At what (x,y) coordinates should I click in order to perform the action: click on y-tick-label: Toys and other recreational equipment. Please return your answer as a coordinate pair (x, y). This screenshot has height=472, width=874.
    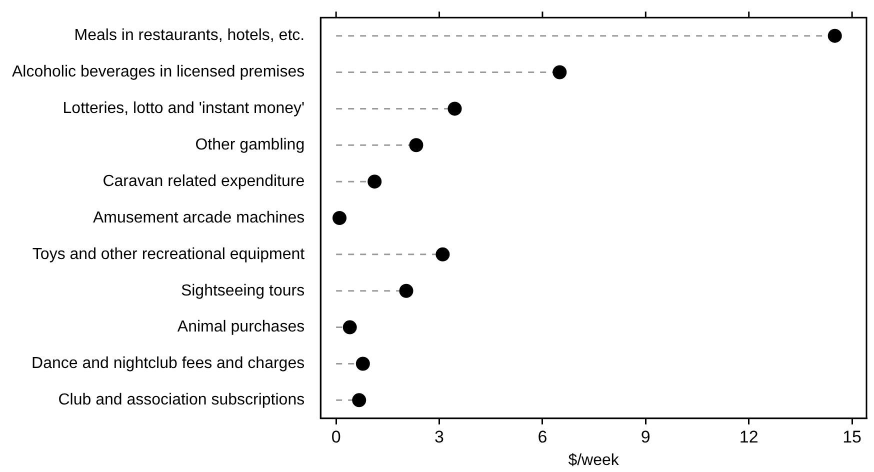
    Looking at the image, I should click on (169, 254).